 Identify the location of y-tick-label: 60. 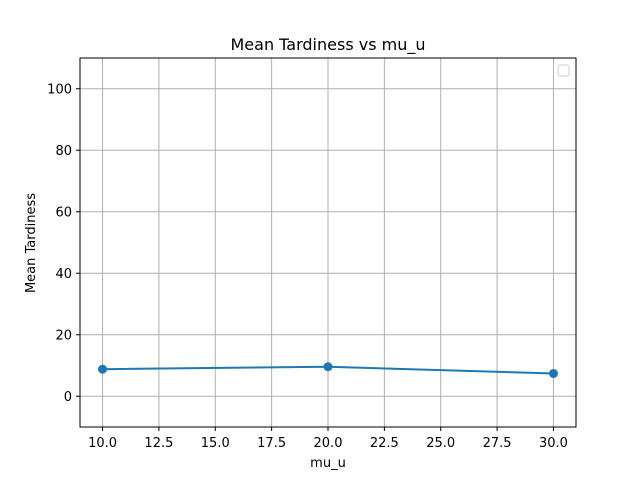
(63, 212).